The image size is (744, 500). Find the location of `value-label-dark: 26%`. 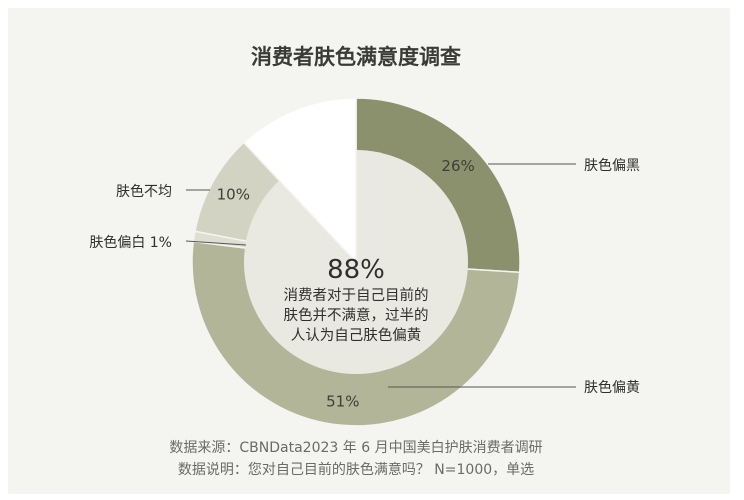

value-label-dark: 26% is located at coordinates (457, 166).